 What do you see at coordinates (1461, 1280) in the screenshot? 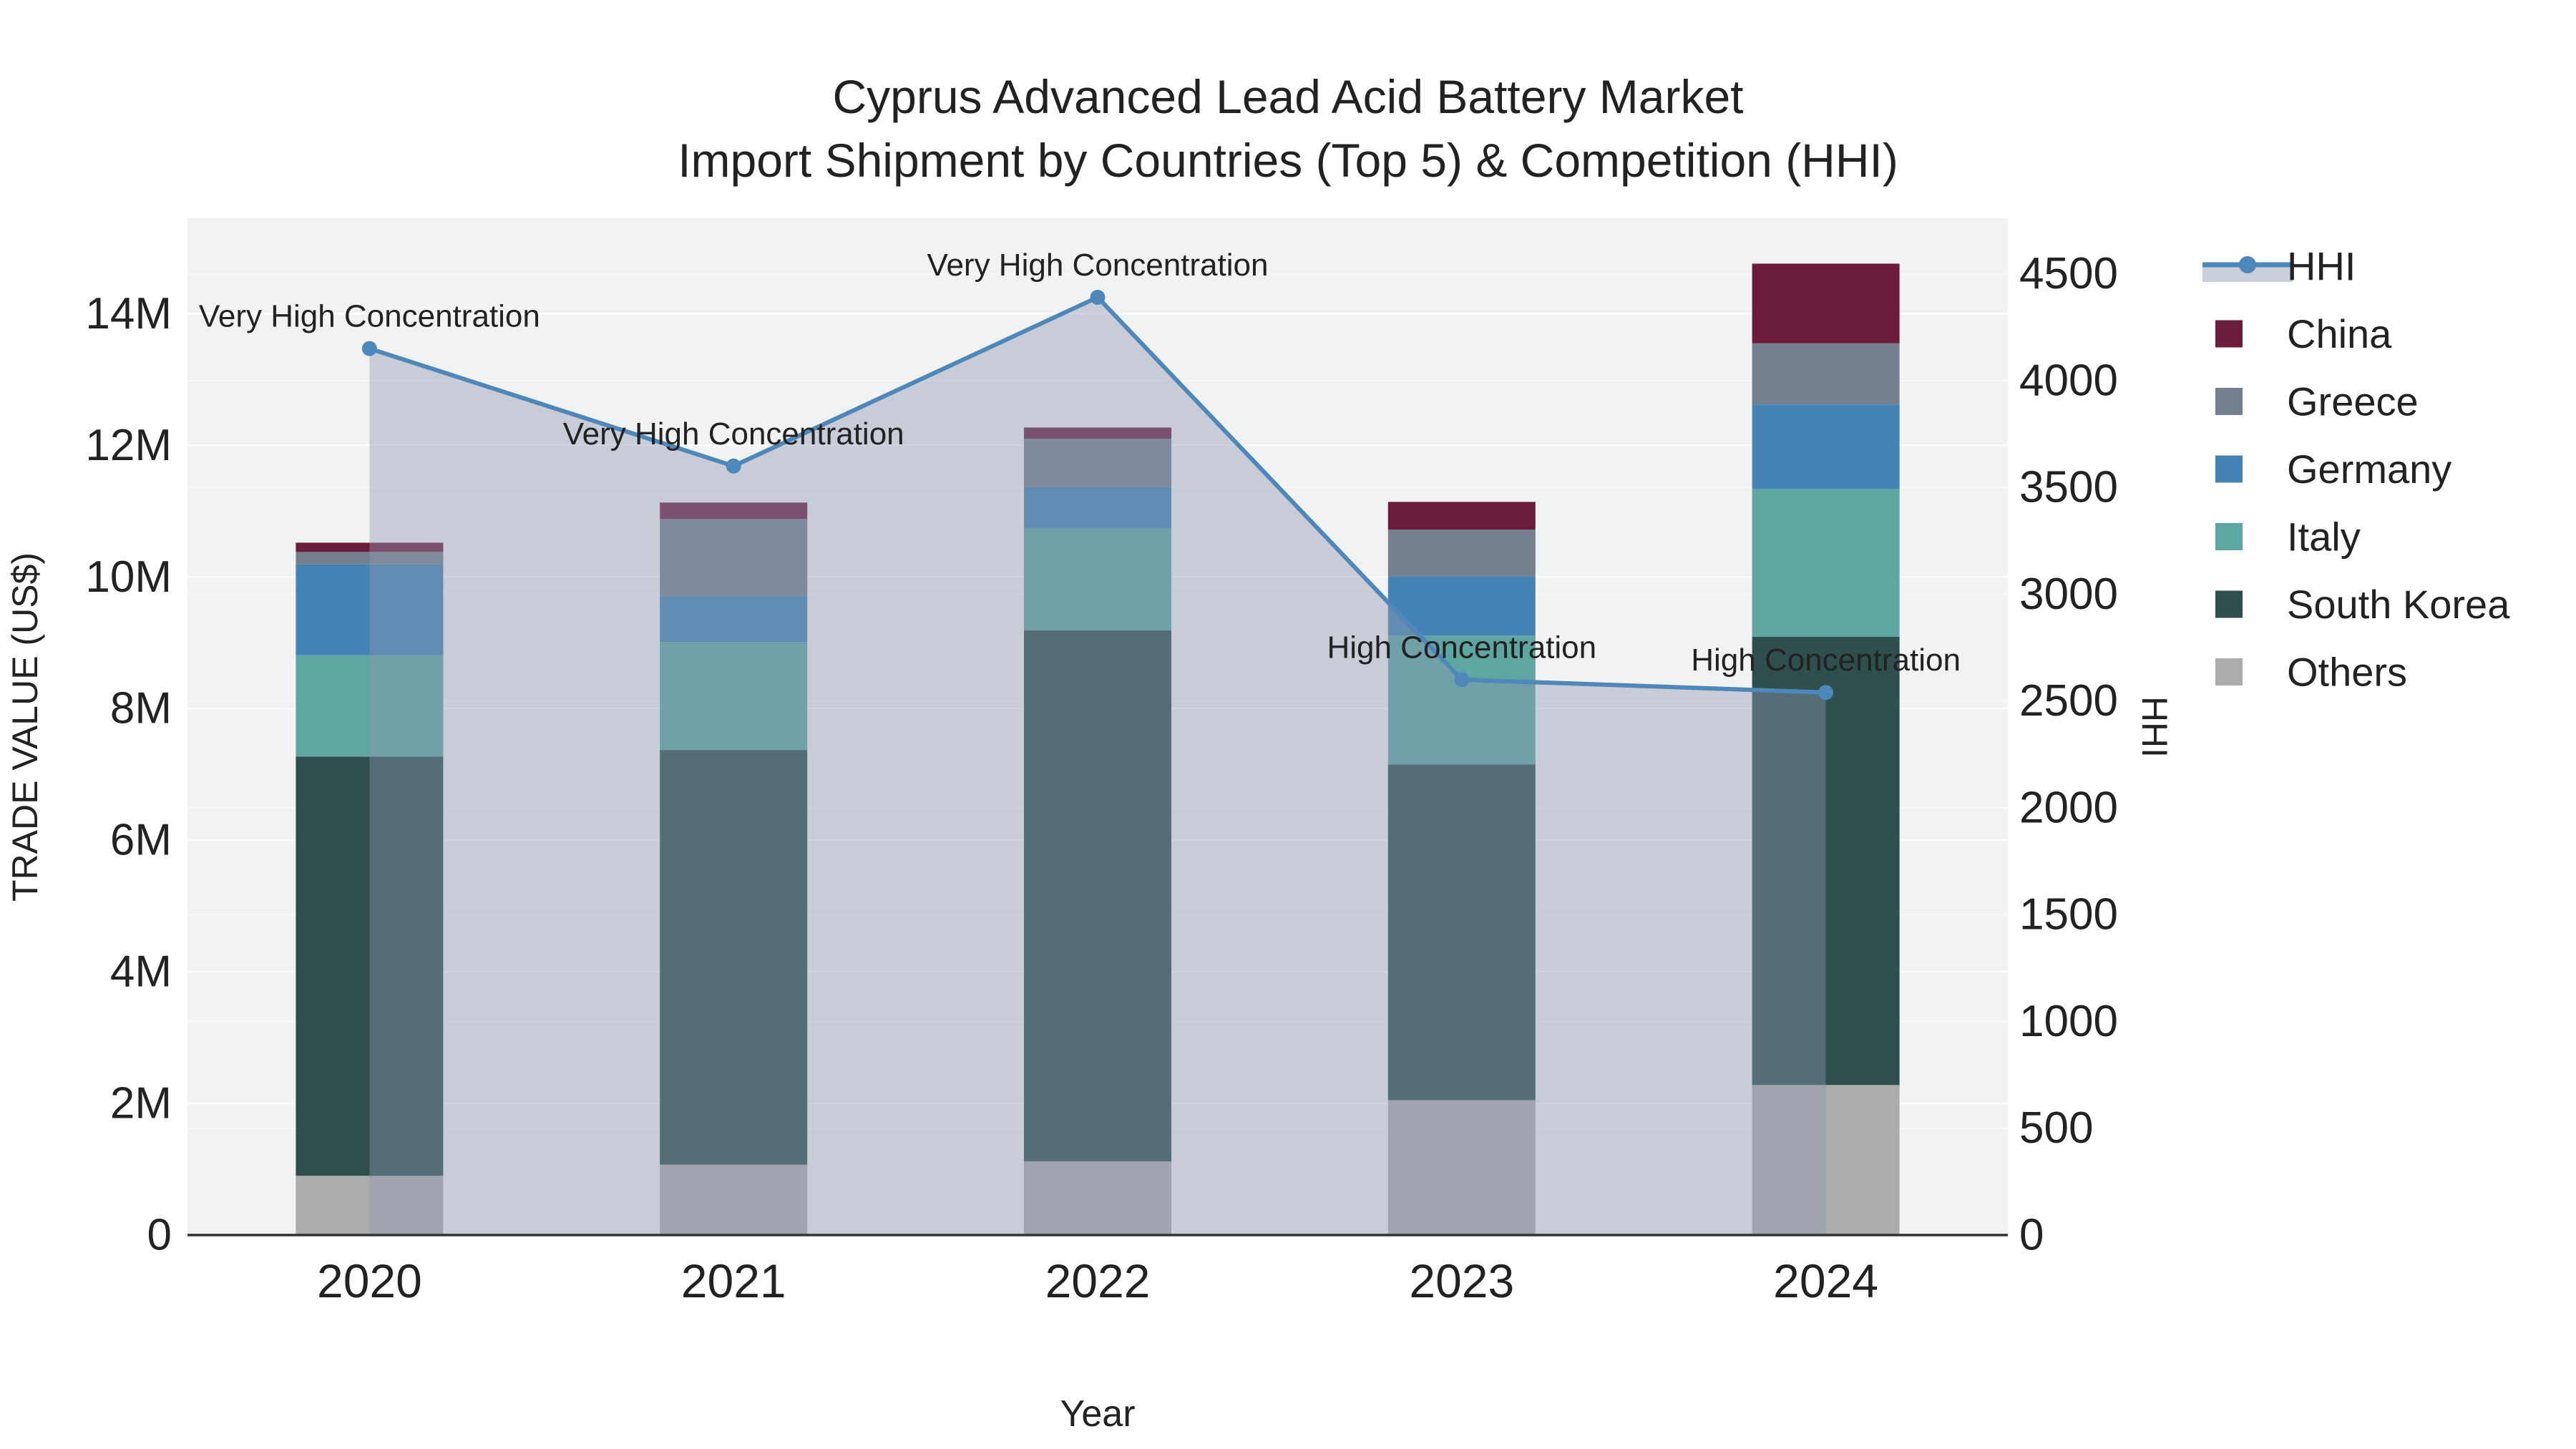
I see `x-tick-2023: 2023` at bounding box center [1461, 1280].